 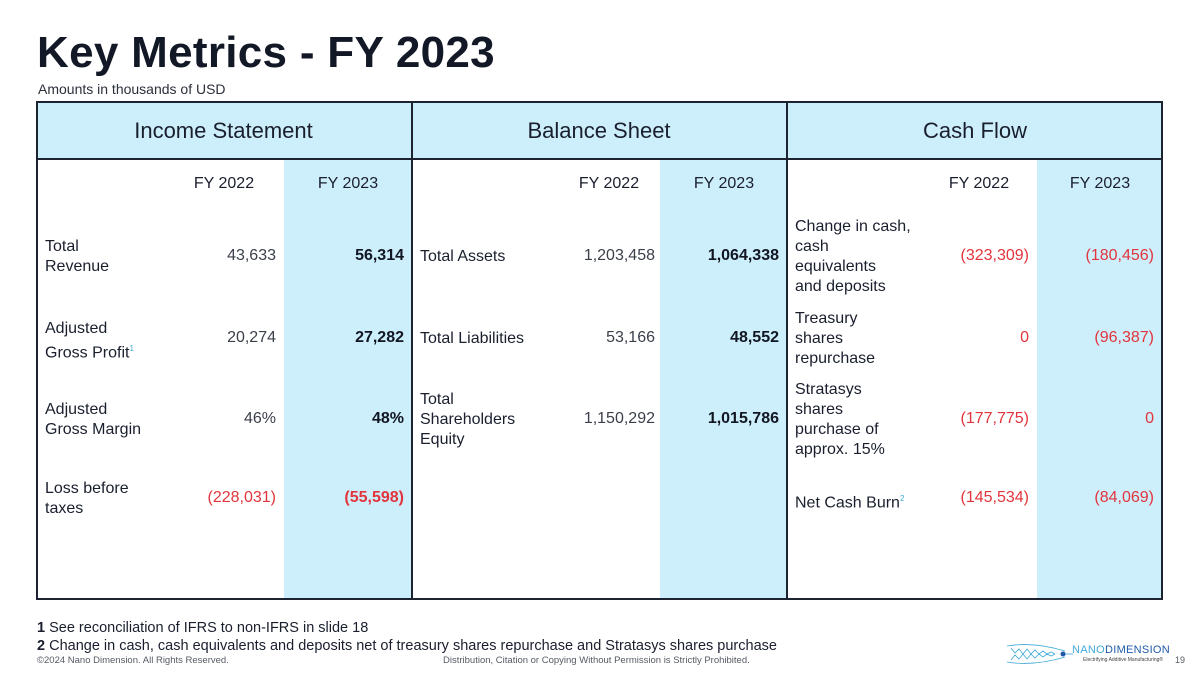 I want to click on cash-row-fy2023: (96,387), so click(x=1124, y=337).